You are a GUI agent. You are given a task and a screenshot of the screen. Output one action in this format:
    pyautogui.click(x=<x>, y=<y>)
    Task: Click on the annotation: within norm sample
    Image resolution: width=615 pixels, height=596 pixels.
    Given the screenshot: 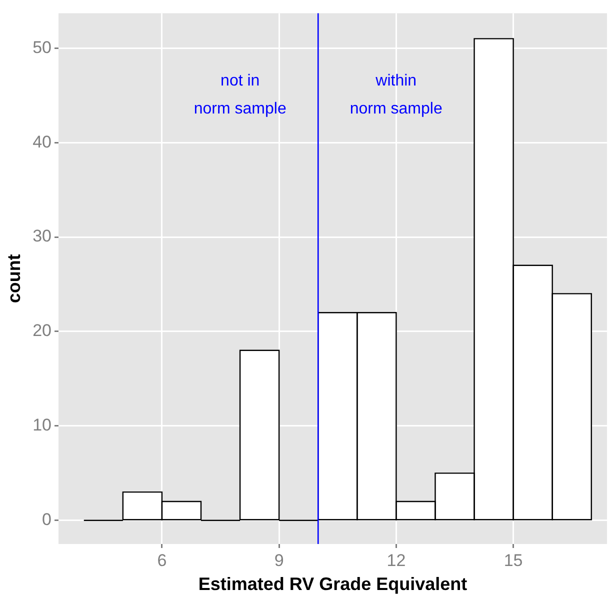 What is the action you would take?
    pyautogui.click(x=396, y=95)
    